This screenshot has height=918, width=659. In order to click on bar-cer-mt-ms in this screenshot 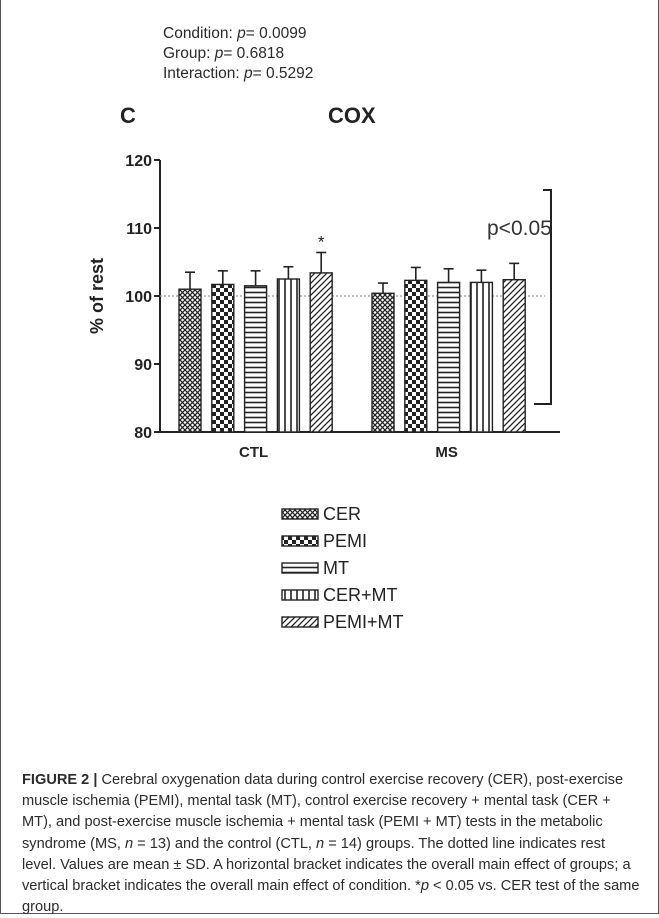, I will do `click(481, 357)`.